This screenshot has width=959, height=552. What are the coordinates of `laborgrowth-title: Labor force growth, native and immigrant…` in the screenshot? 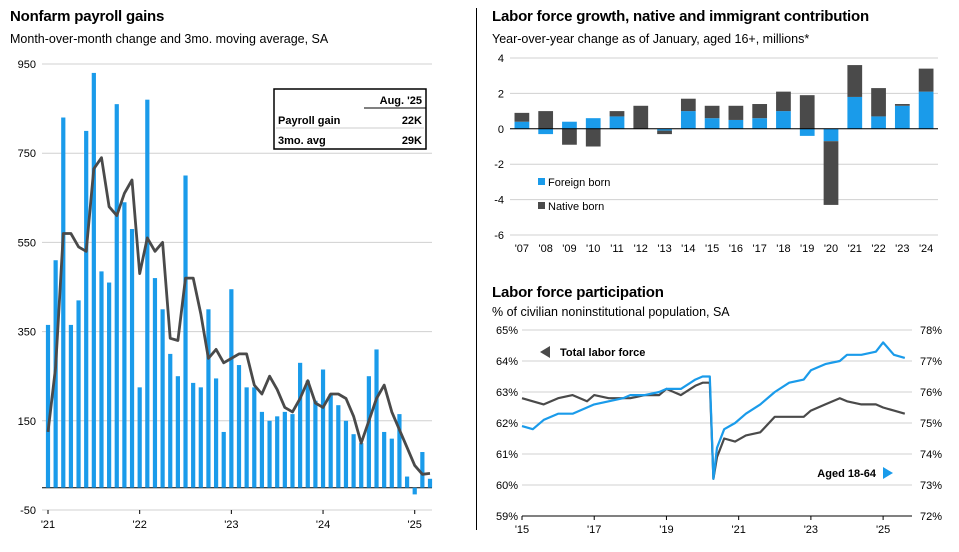 It's located at (680, 16).